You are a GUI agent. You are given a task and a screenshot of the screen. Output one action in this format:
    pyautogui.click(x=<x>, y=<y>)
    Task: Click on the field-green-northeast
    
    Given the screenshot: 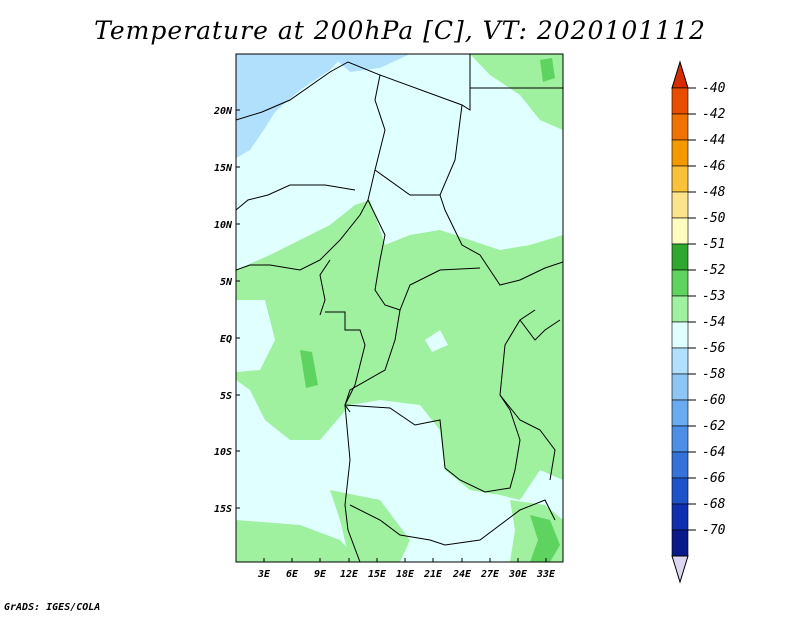 What is the action you would take?
    pyautogui.click(x=516, y=92)
    